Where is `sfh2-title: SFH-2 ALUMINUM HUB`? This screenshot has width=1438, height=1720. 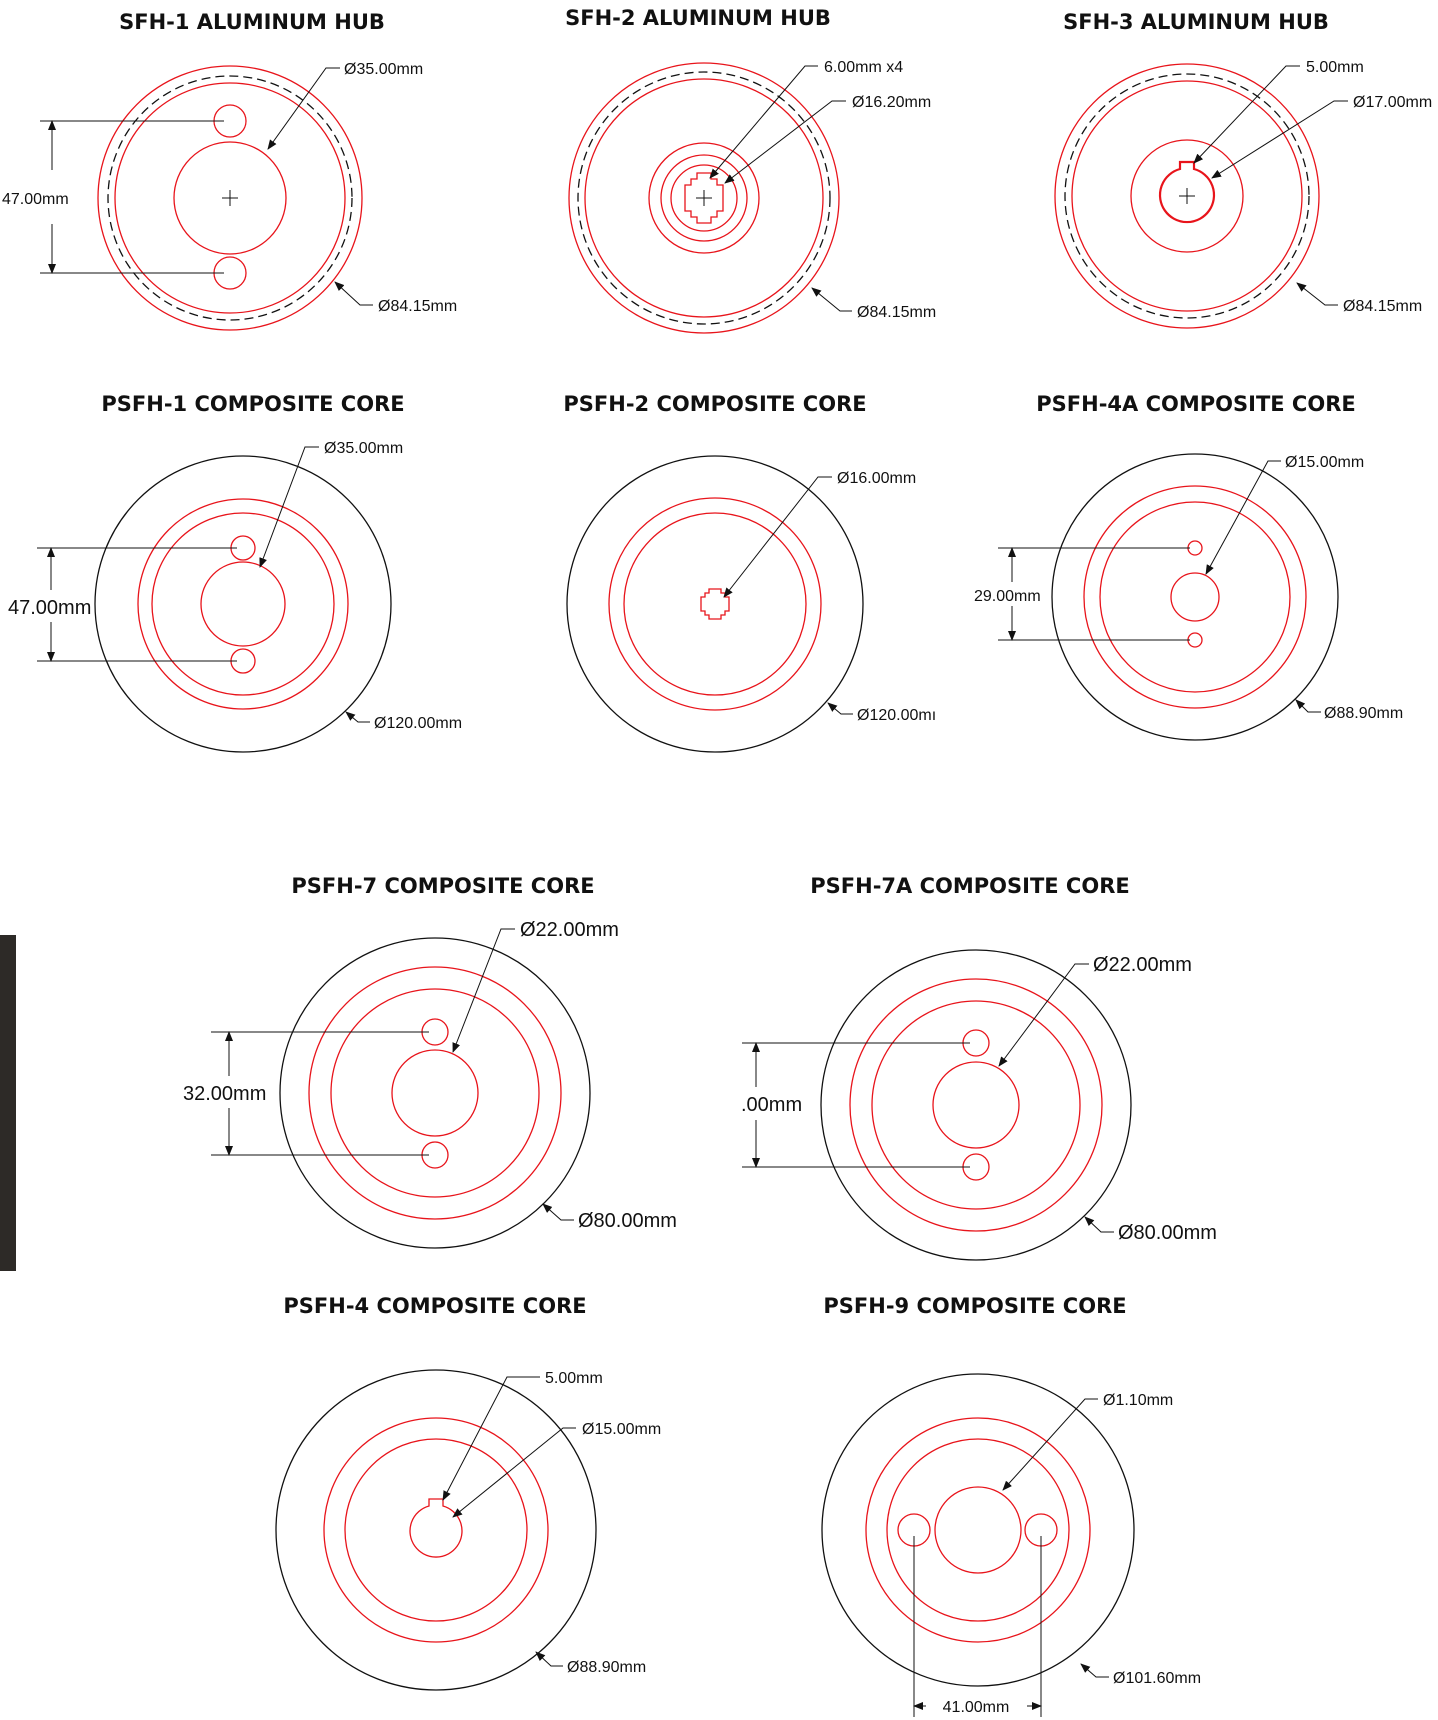 sfh2-title: SFH-2 ALUMINUM HUB is located at coordinates (698, 18).